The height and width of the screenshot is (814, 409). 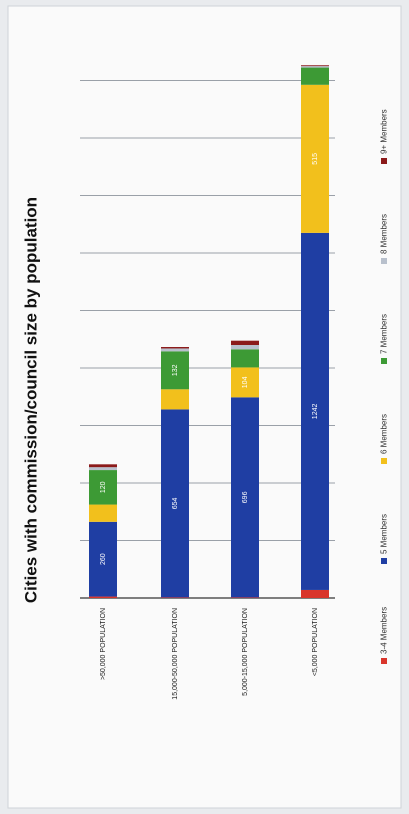 I want to click on data-label: 120, so click(x=103, y=487).